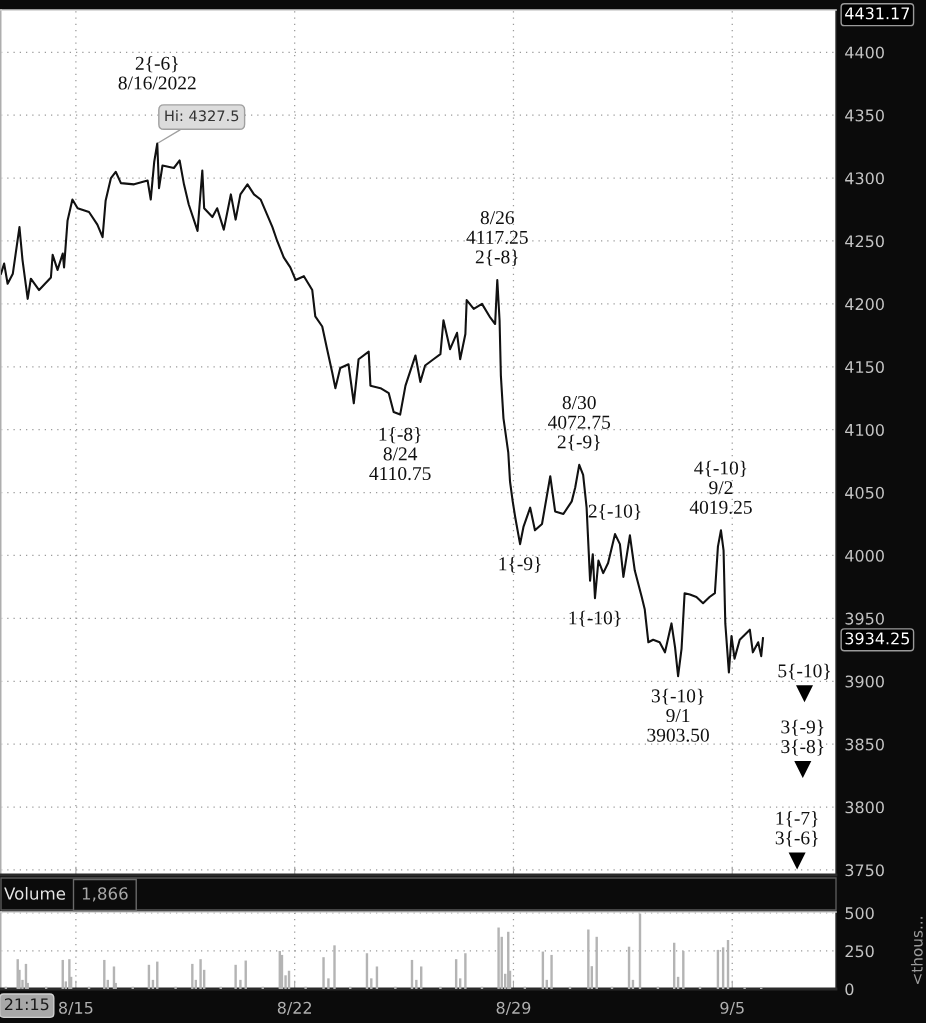 The image size is (926, 1023). Describe the element at coordinates (202, 116) in the screenshot. I see `data-label: Hi: 4327.5` at that location.